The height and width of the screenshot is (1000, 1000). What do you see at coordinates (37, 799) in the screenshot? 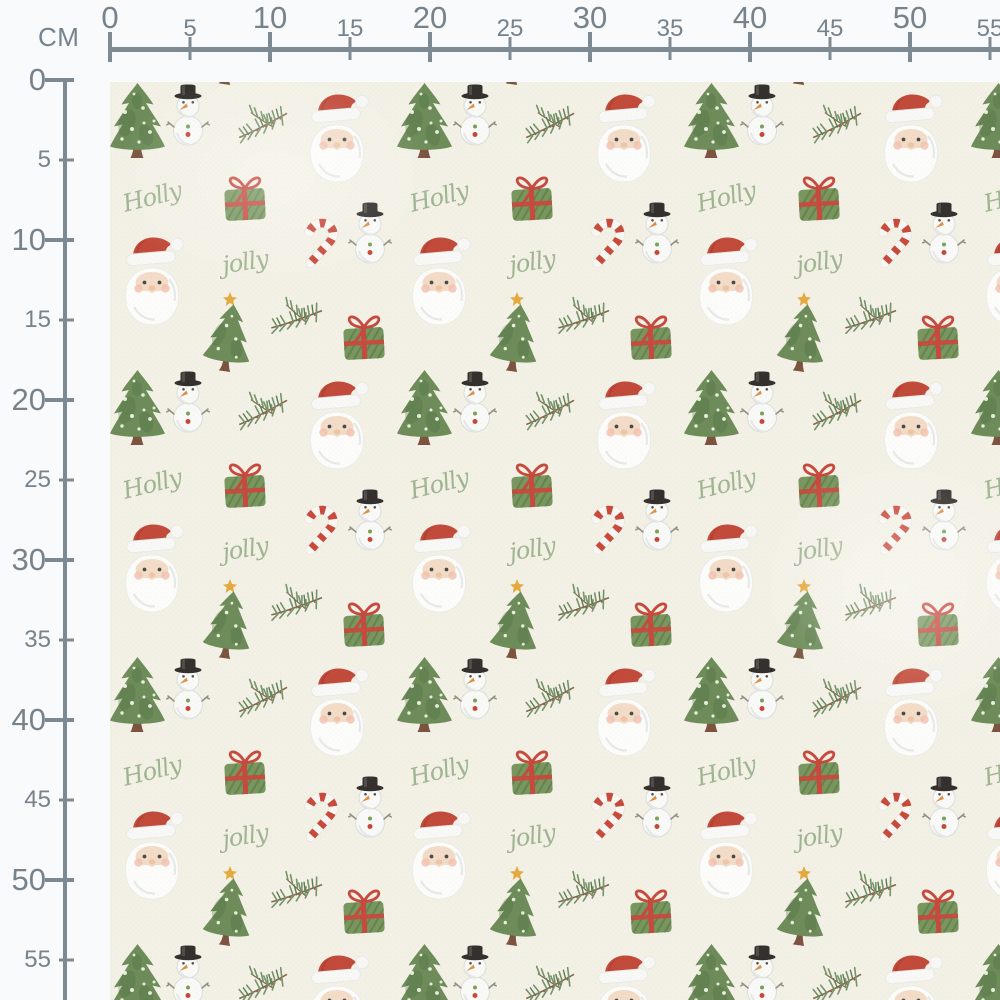
I see `left-ruler-number-45: 45` at bounding box center [37, 799].